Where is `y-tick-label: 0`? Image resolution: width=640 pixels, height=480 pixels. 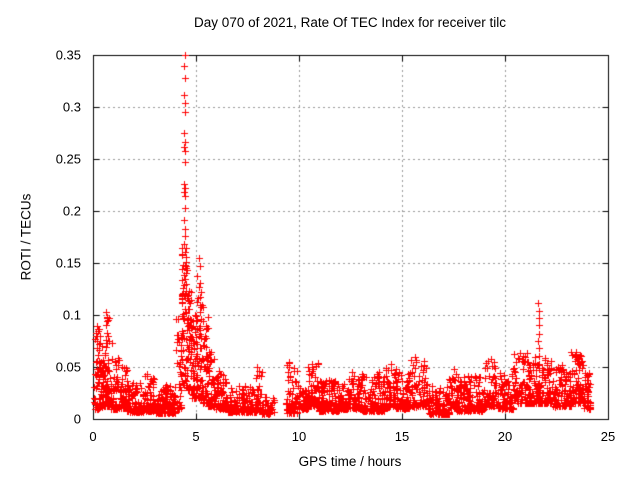 y-tick-label: 0 is located at coordinates (77, 419).